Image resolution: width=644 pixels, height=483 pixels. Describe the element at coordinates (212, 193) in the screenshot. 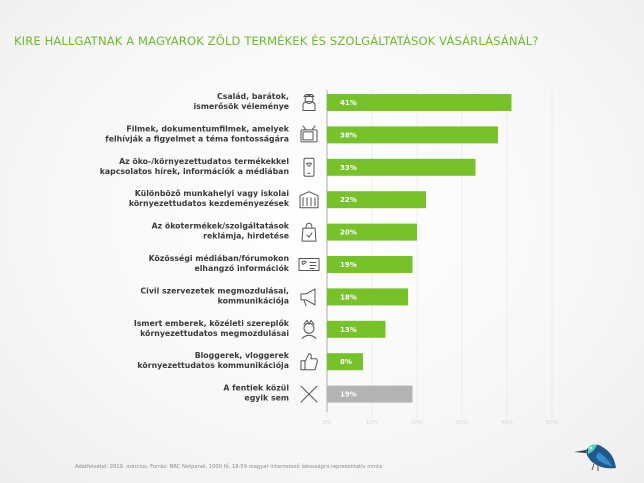

I see `category-label: Különböző munkahelyi vagy iskolai` at that location.